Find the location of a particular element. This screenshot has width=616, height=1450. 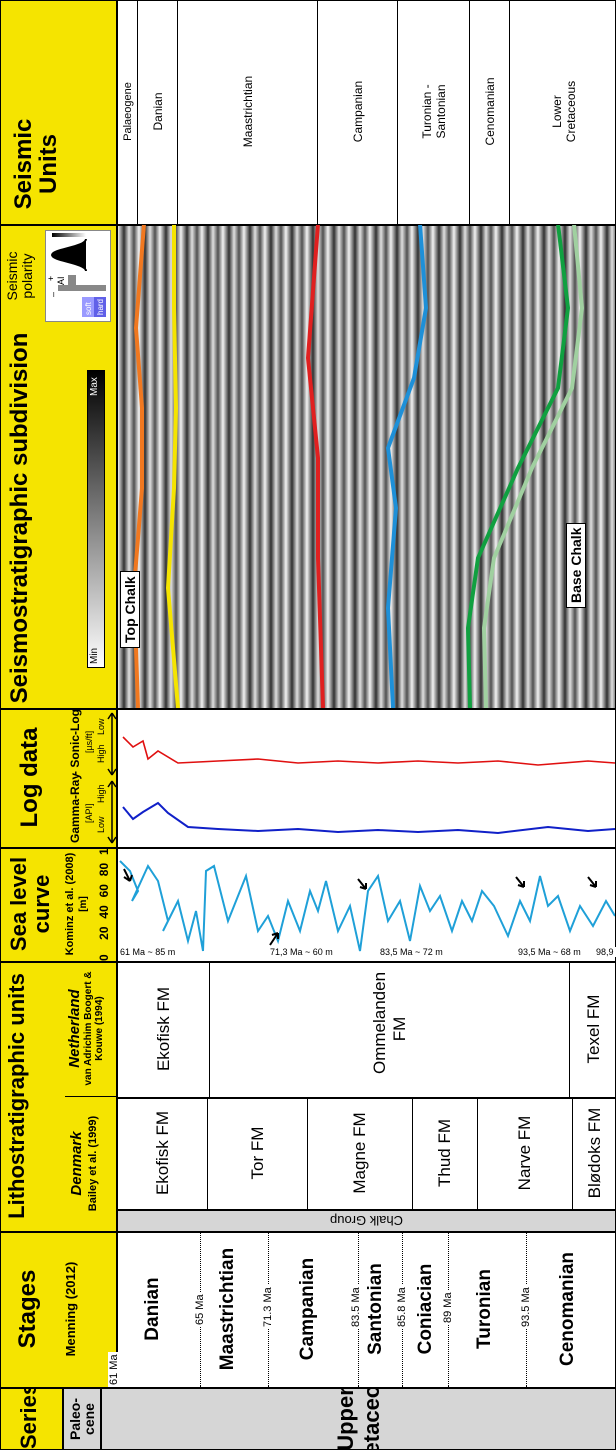

age-935: 93.5 Ma is located at coordinates (526, 1307).